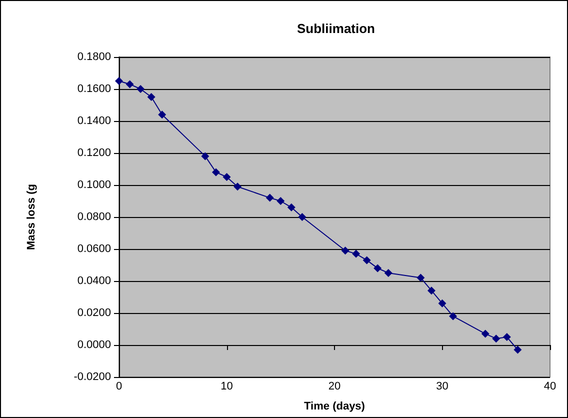  Describe the element at coordinates (94, 217) in the screenshot. I see `y-tick-label: 0.0800` at that location.